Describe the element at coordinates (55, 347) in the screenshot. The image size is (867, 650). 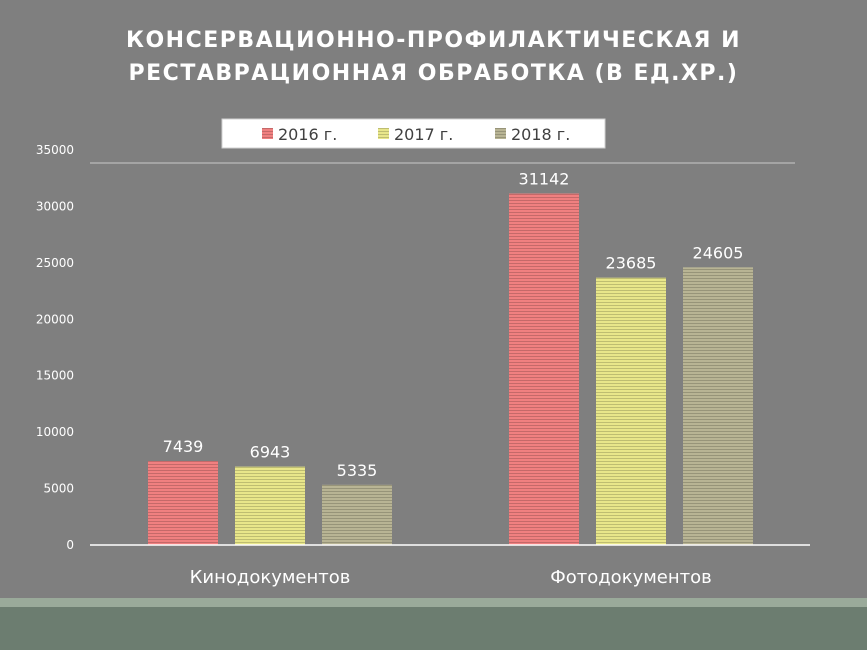
I see `y-axis: 0 5000 10000 15000 20000 25000 30000 35000` at that location.